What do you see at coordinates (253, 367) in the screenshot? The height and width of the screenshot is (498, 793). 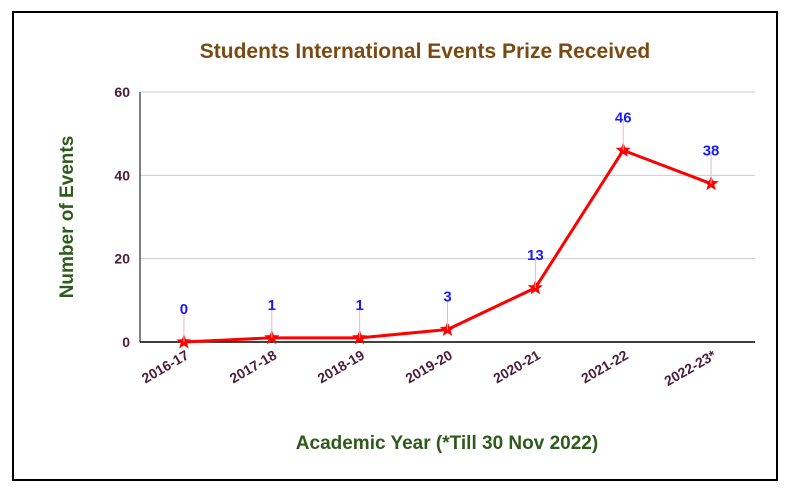 I see `x-tick-label: 2017-18` at bounding box center [253, 367].